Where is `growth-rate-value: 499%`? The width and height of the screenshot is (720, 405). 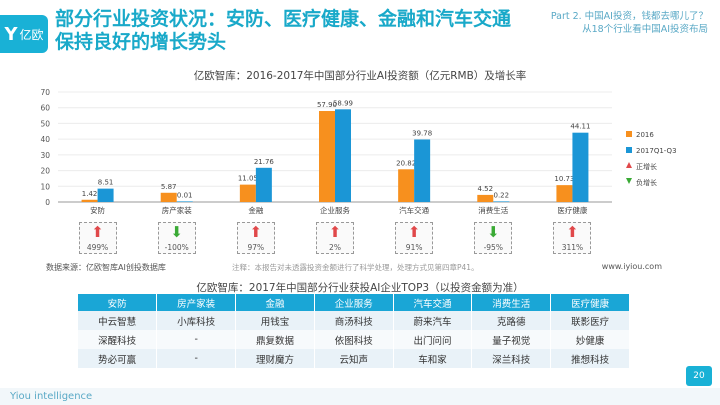 growth-rate-value: 499% is located at coordinates (97, 247).